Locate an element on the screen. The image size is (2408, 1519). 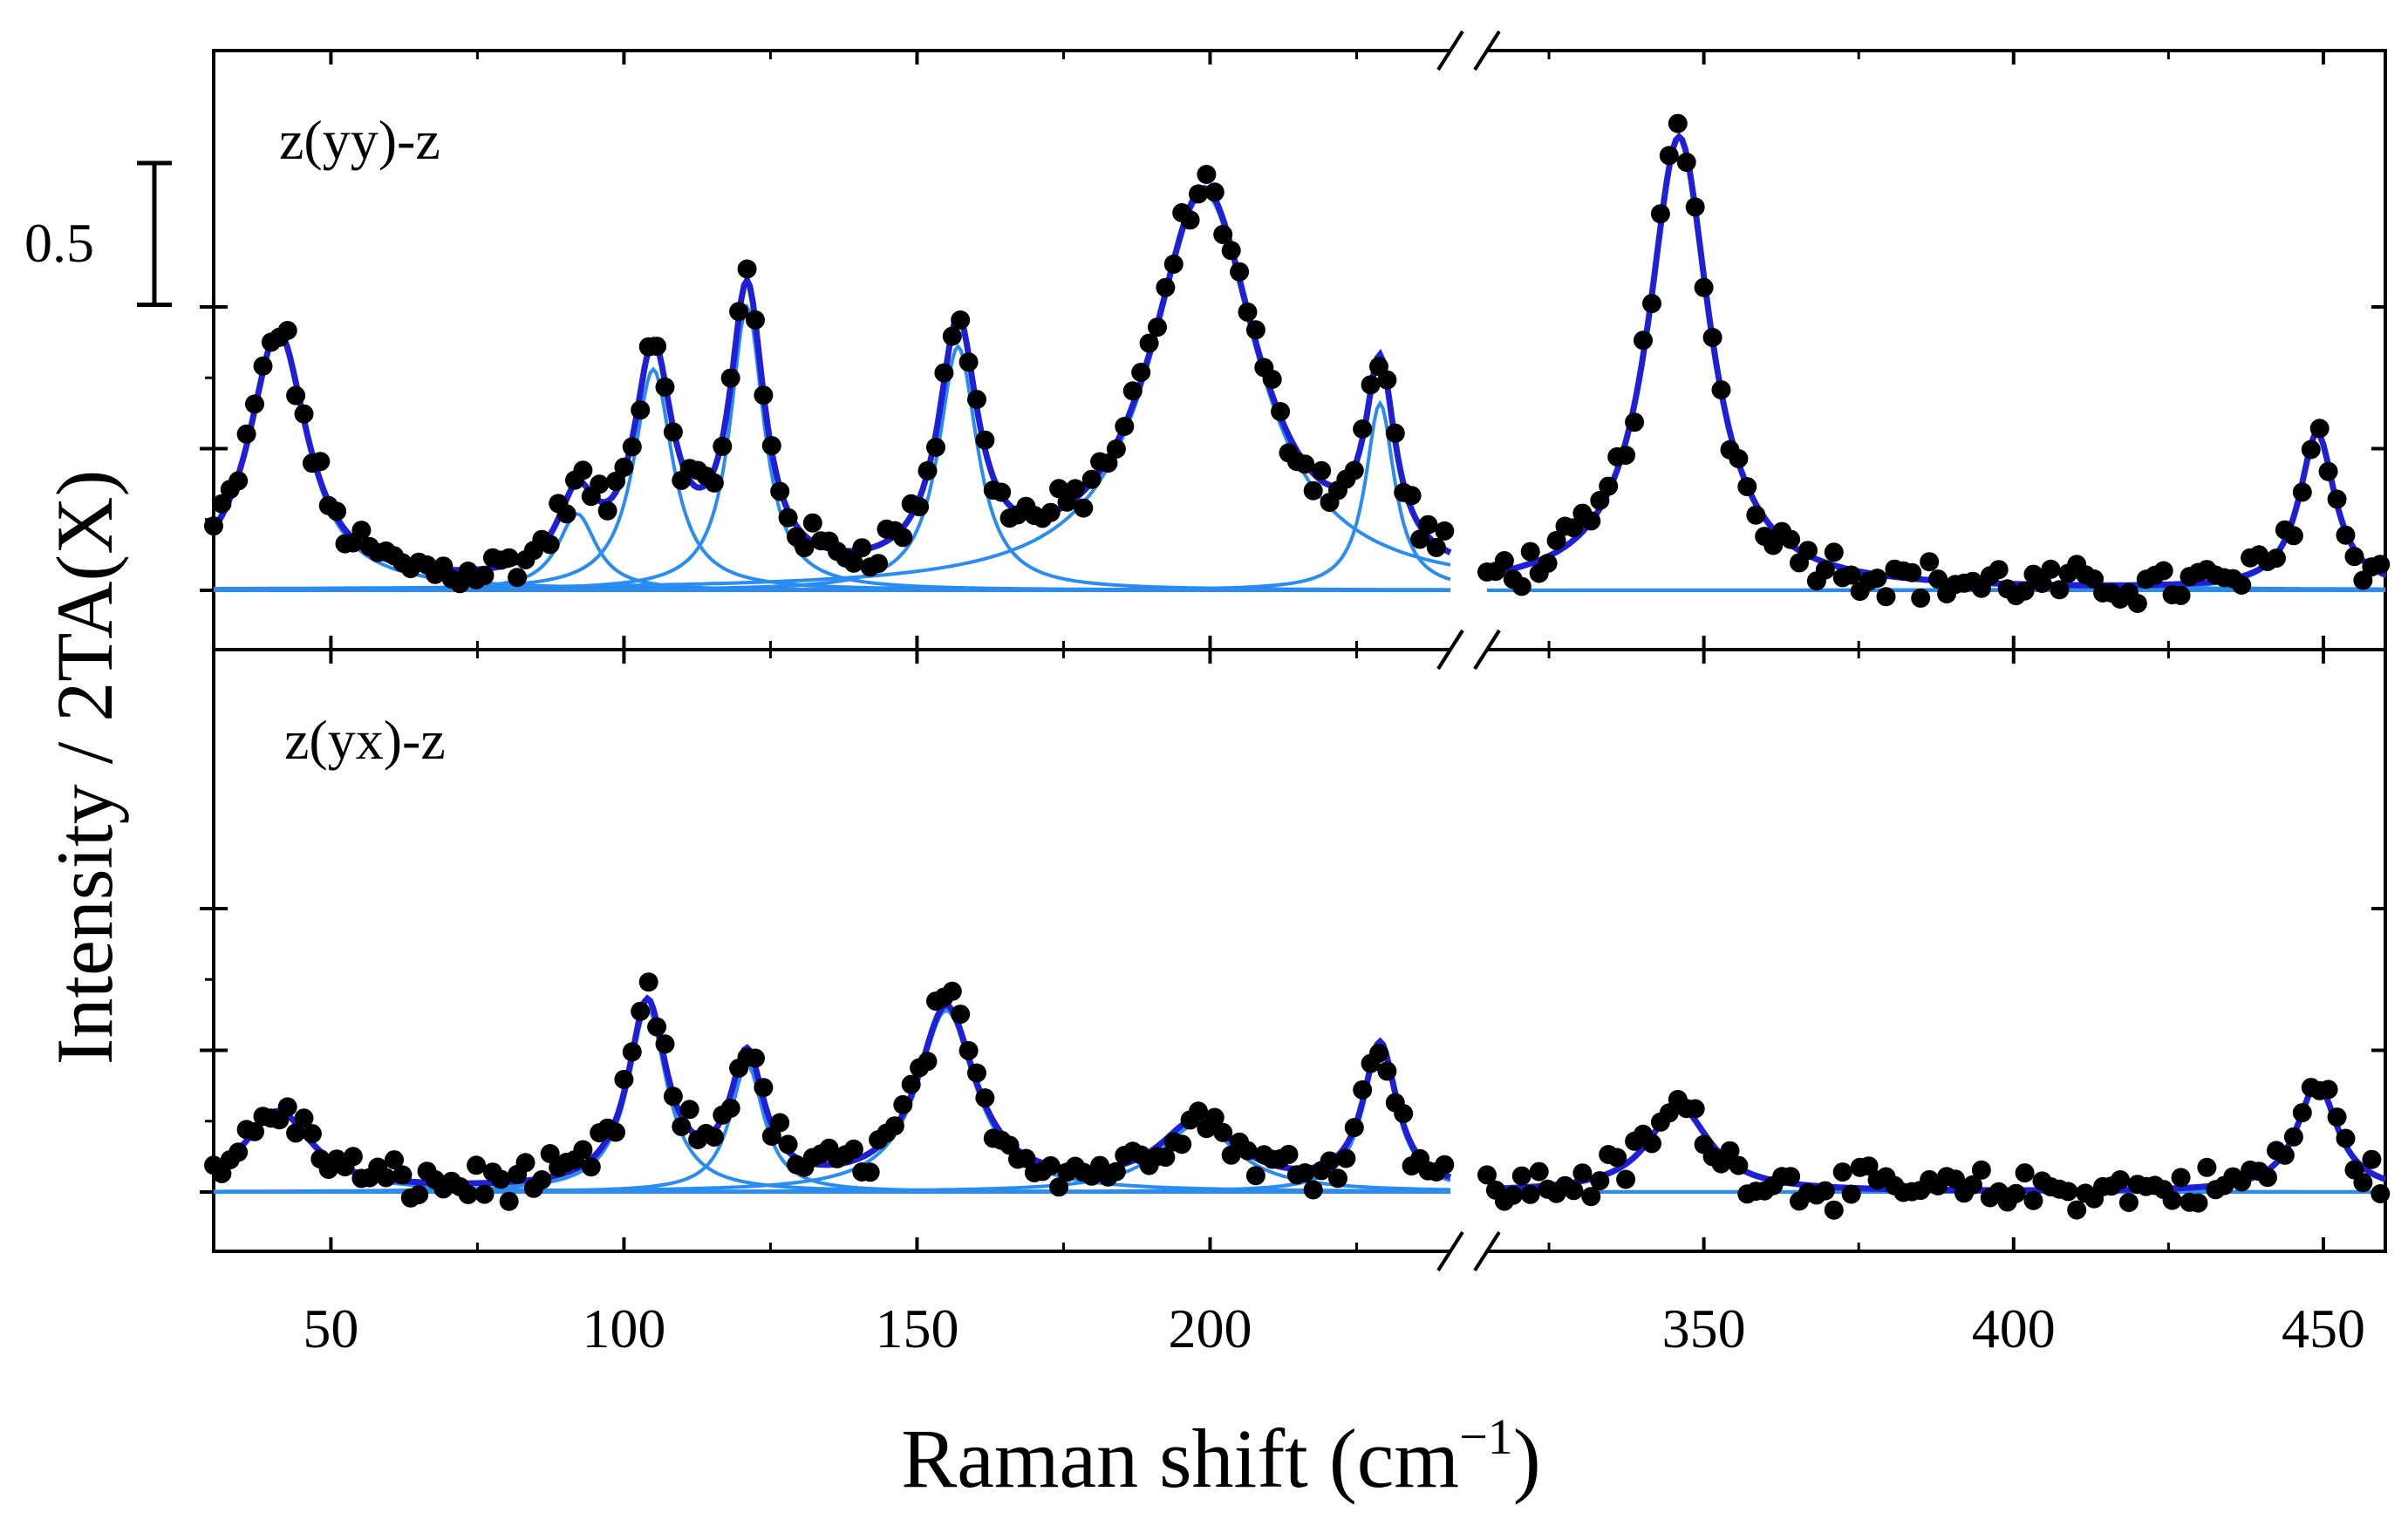
panel-label-yy: z(yy)-z is located at coordinates (359, 140).